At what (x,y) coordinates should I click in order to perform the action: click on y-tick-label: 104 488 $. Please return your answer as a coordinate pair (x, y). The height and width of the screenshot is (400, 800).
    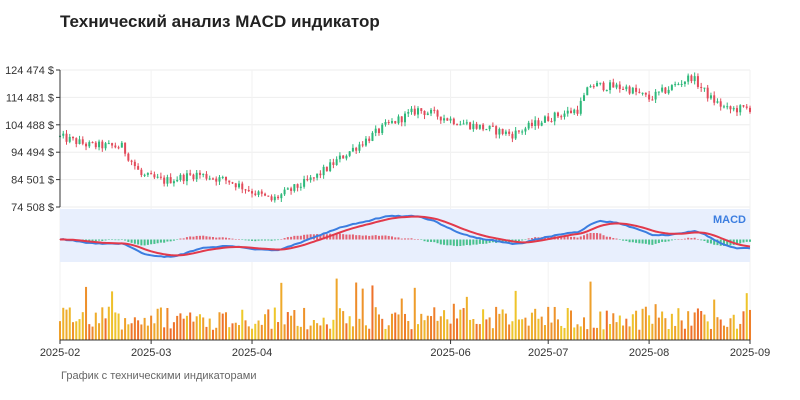
    Looking at the image, I should click on (29, 126).